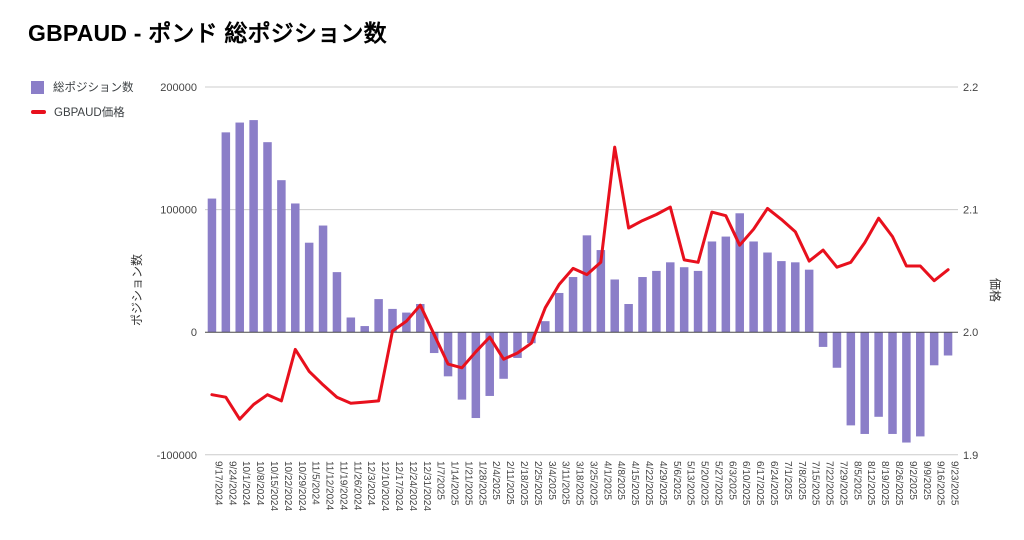 The image size is (1024, 540). Describe the element at coordinates (940, 483) in the screenshot. I see `x-axis-date-label: 9/16/2025` at that location.